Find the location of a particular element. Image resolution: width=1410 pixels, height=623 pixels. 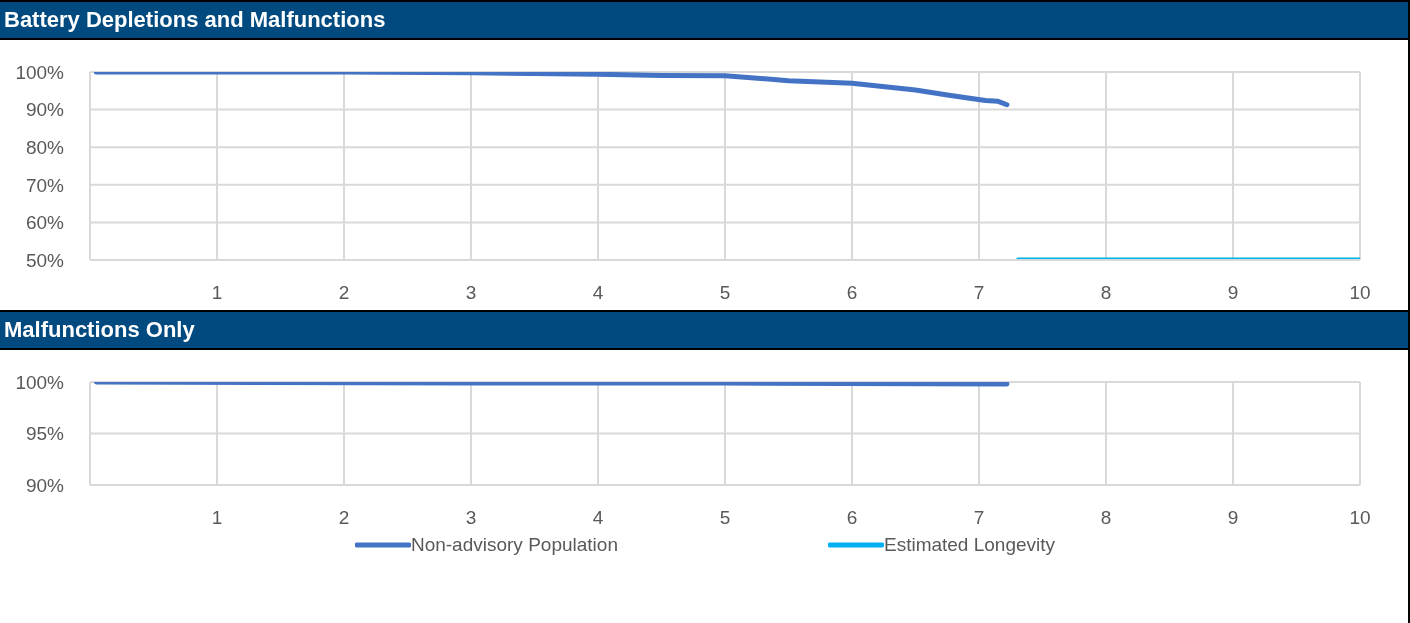

y-tick-label: 50% is located at coordinates (45, 260).